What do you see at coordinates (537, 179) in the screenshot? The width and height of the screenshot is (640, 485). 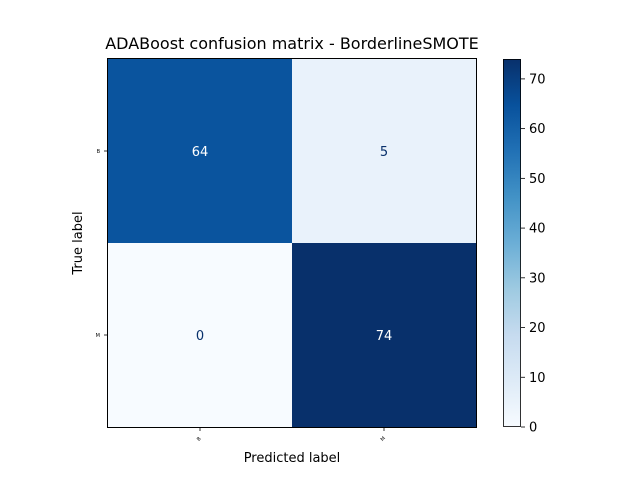 I see `colorbar-tick-label: 50` at bounding box center [537, 179].